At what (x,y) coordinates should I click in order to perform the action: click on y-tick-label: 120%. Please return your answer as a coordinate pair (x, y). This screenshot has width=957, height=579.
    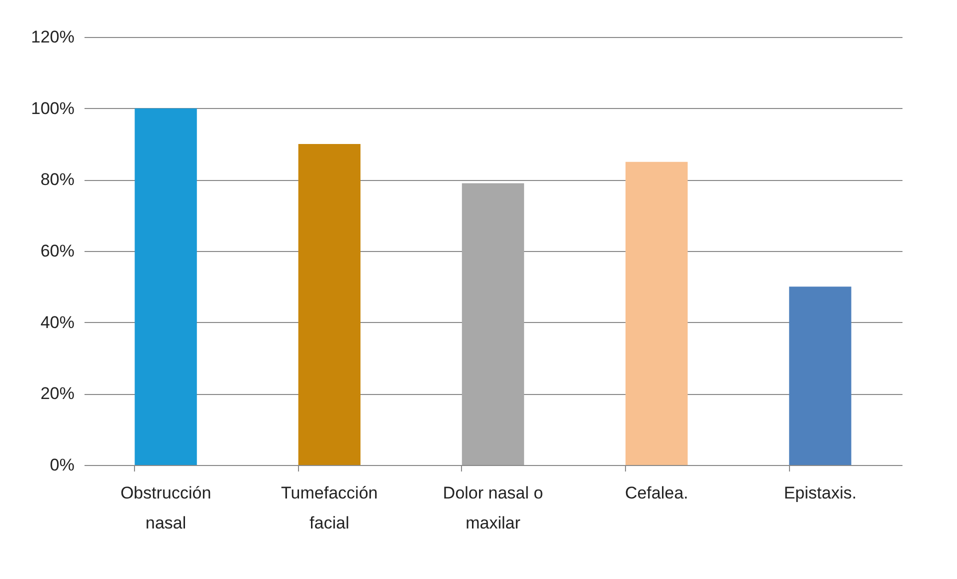
    Looking at the image, I should click on (52, 37).